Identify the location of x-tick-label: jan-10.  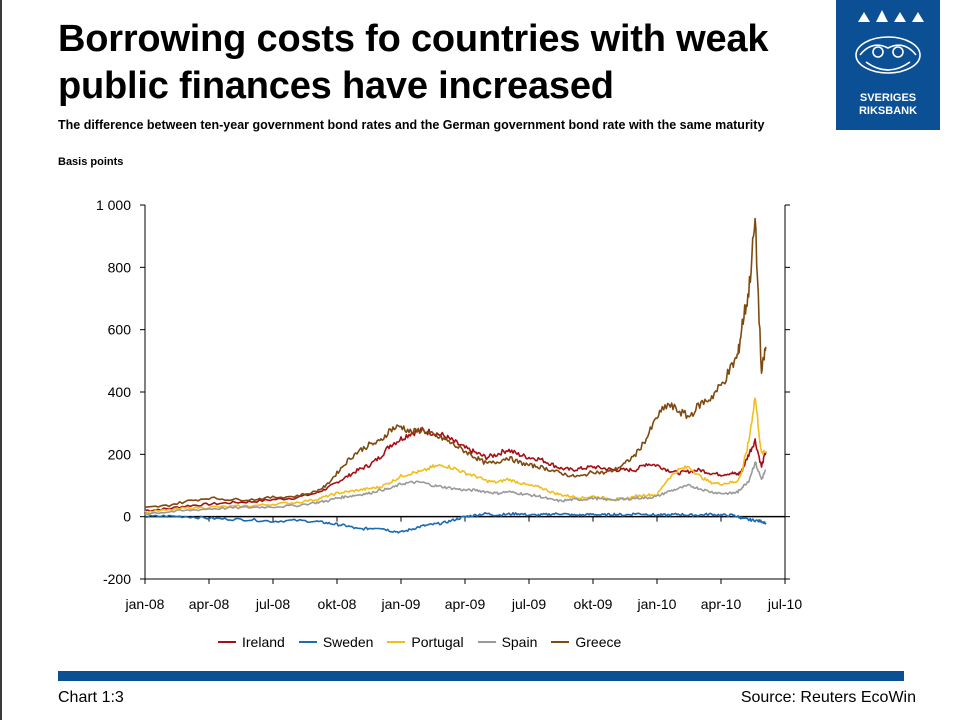
(657, 604).